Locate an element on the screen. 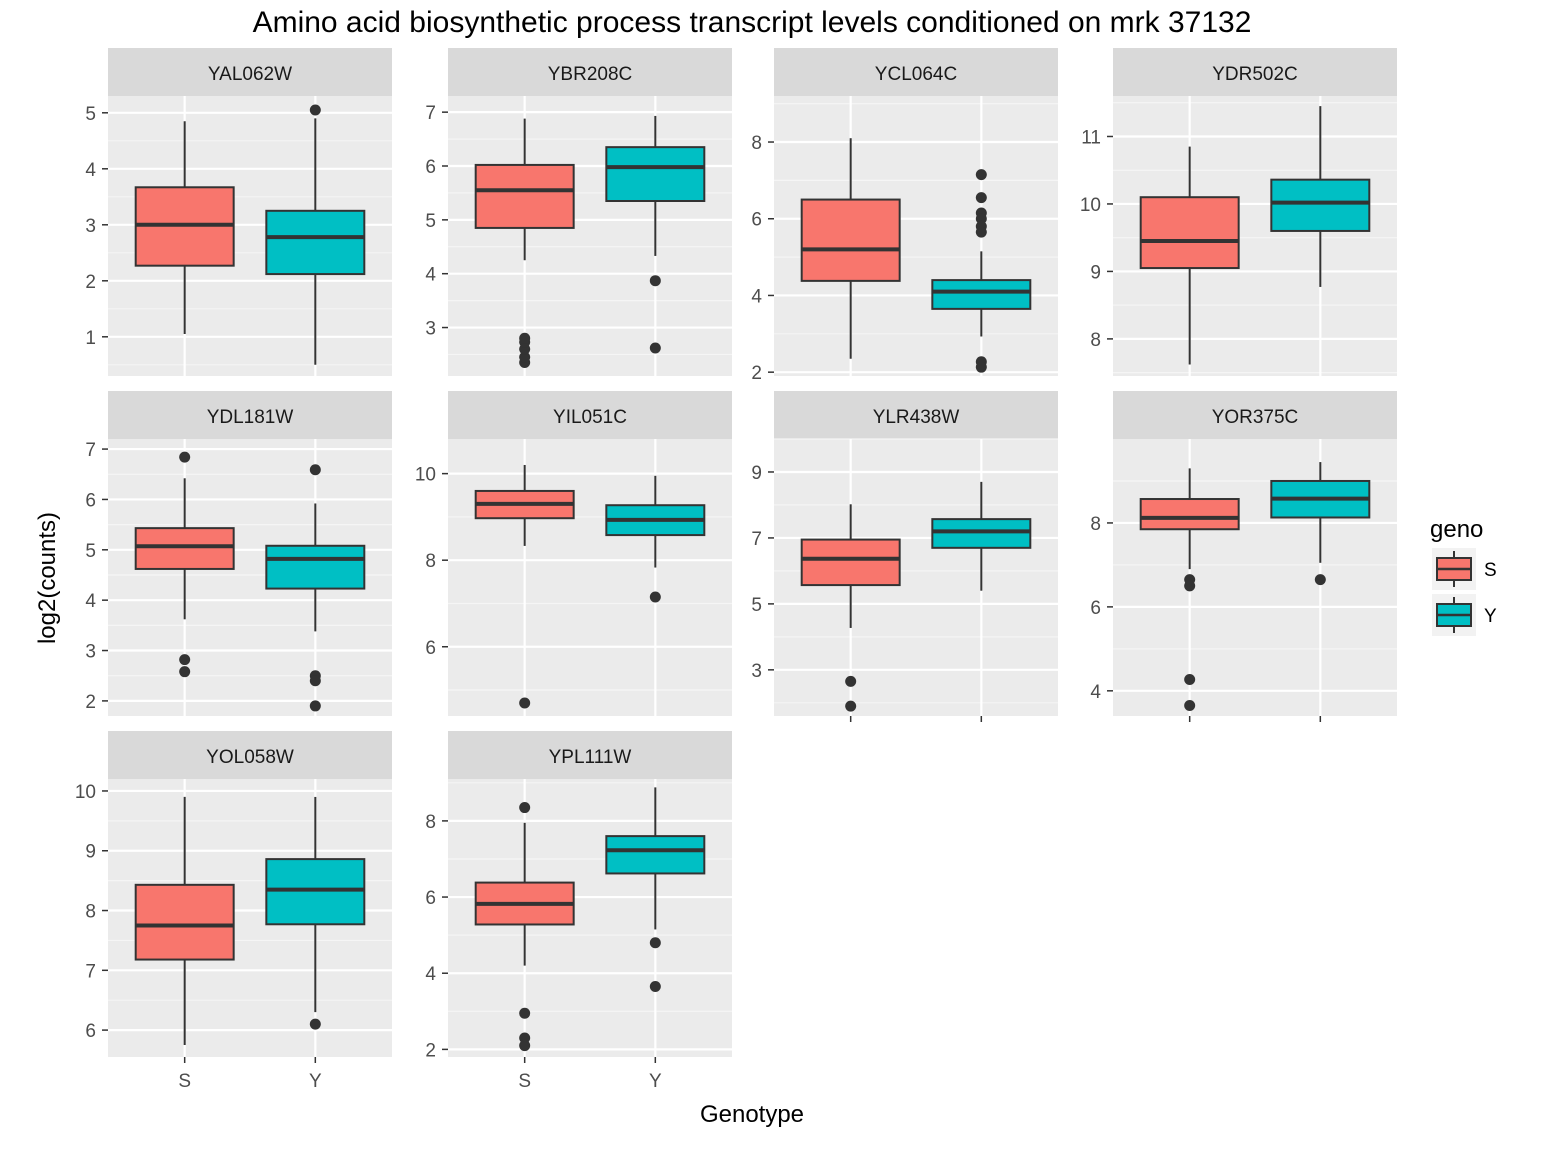 The height and width of the screenshot is (1156, 1564). panel-strip-label: YLR438W is located at coordinates (916, 417).